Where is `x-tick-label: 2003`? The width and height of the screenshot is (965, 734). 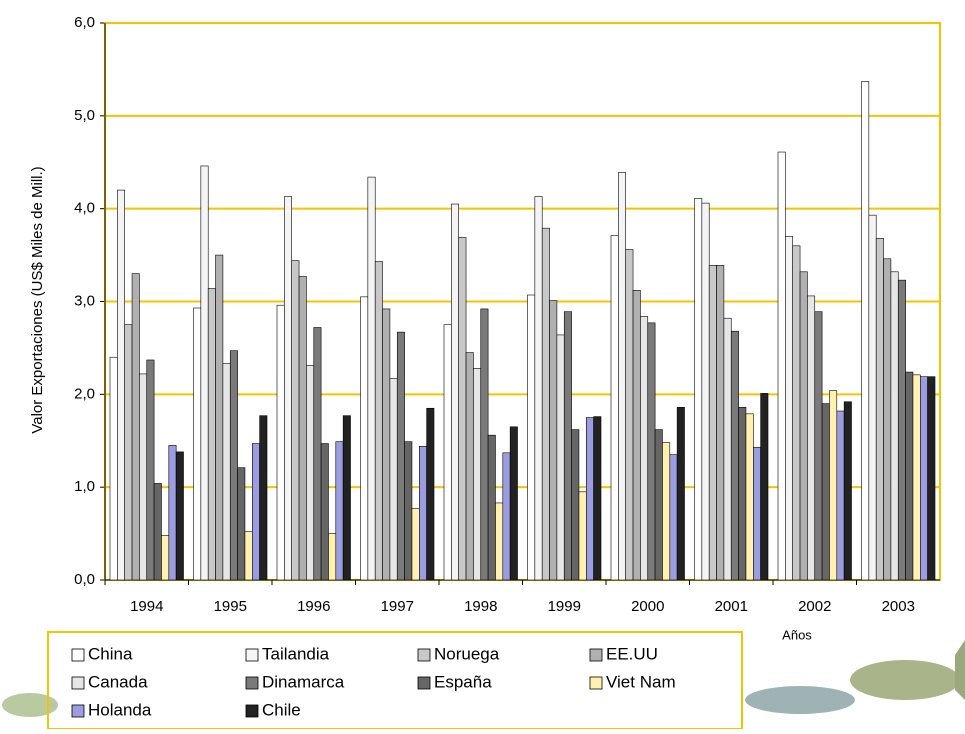 x-tick-label: 2003 is located at coordinates (898, 606).